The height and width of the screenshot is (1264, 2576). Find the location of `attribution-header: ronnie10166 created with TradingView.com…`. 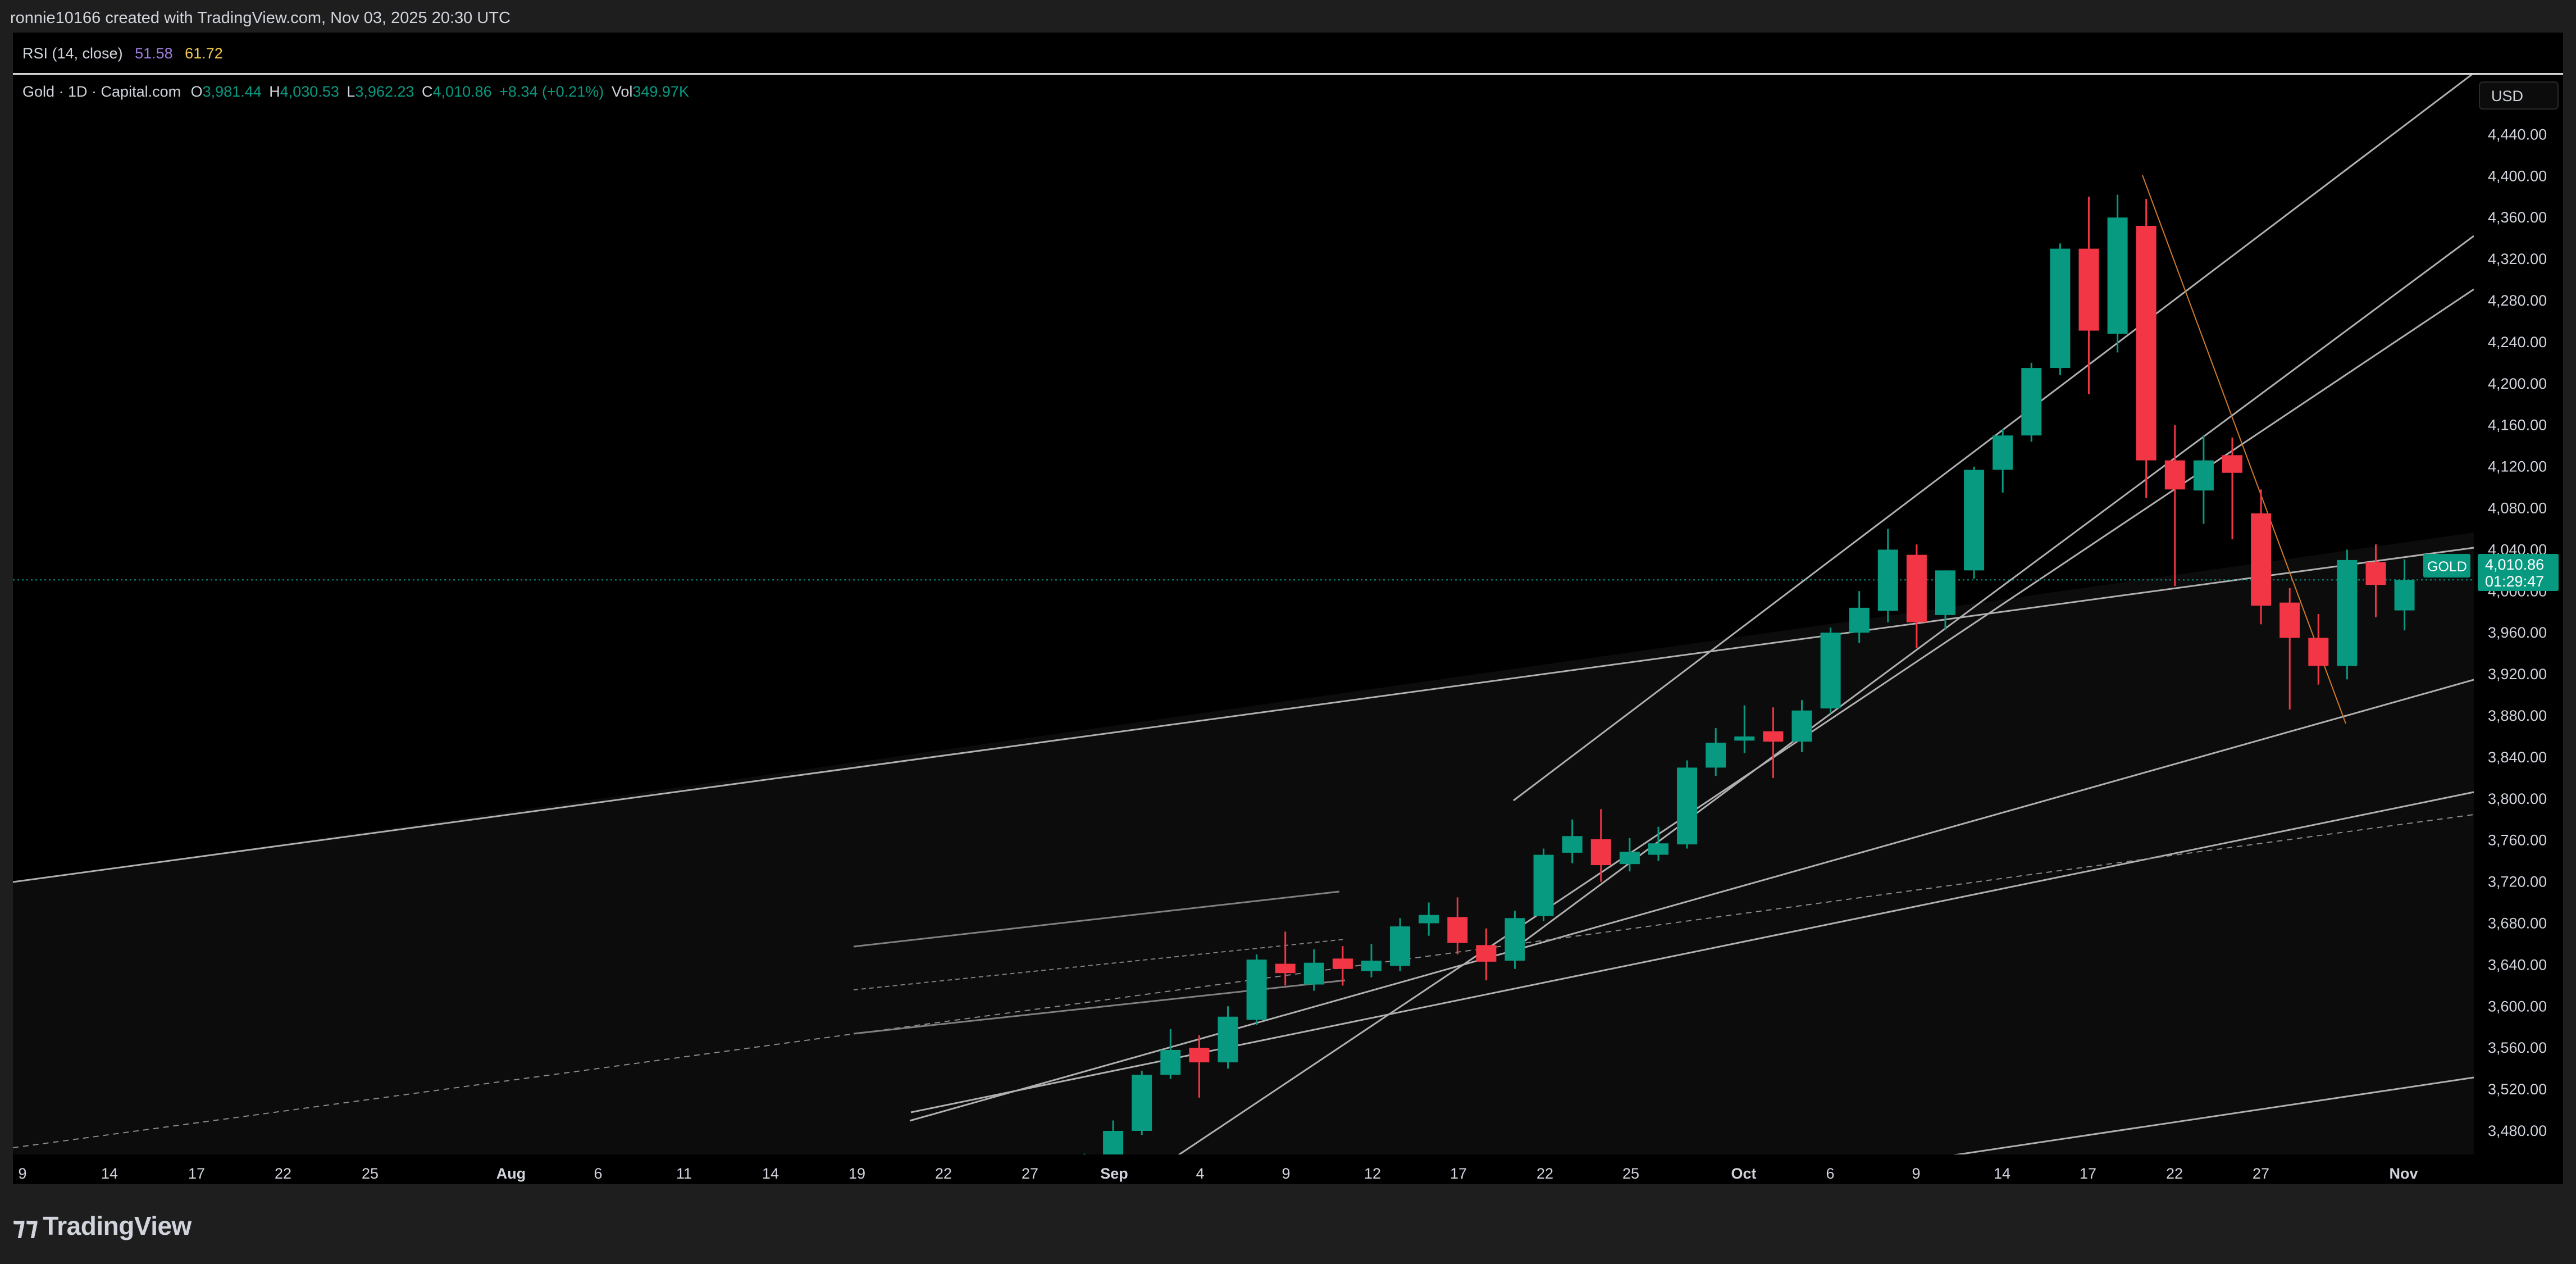

attribution-header: ronnie10166 created with TradingView.com… is located at coordinates (1288, 16).